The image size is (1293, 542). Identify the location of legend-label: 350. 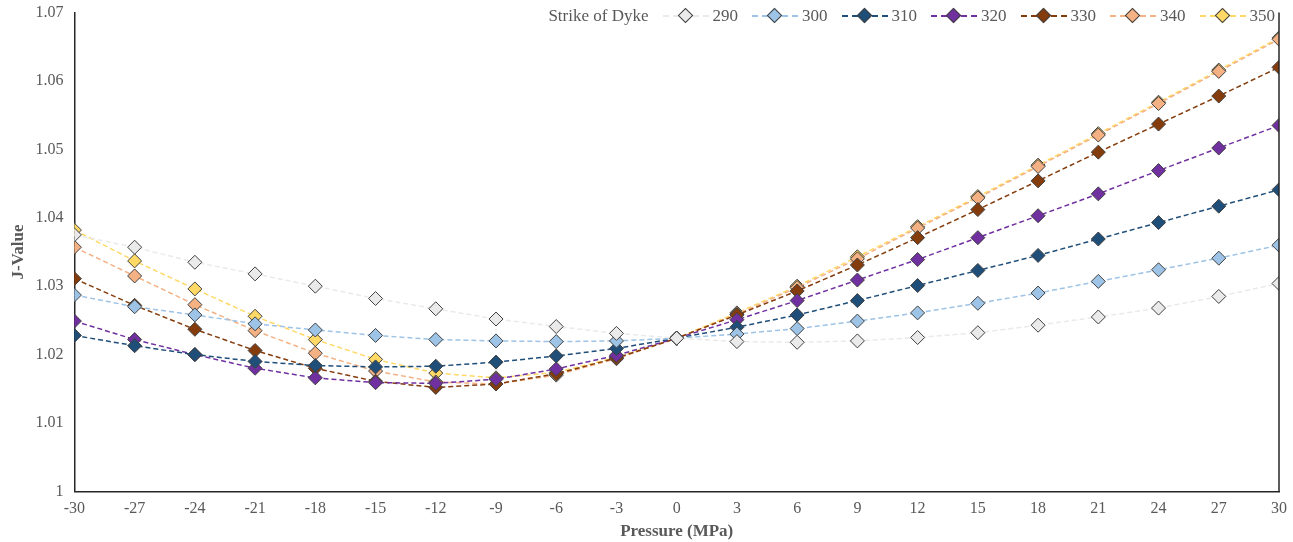
(1262, 16).